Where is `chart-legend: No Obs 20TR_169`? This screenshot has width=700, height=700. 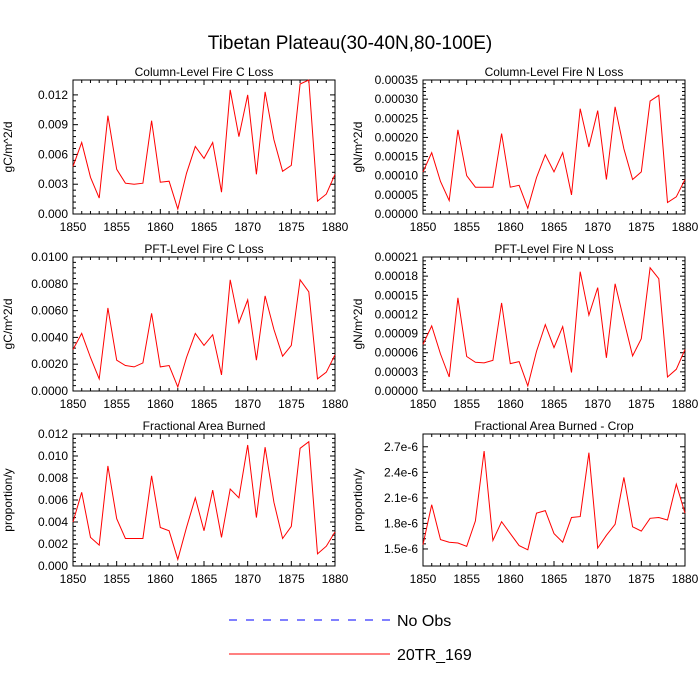
chart-legend: No Obs 20TR_169 is located at coordinates (350, 638).